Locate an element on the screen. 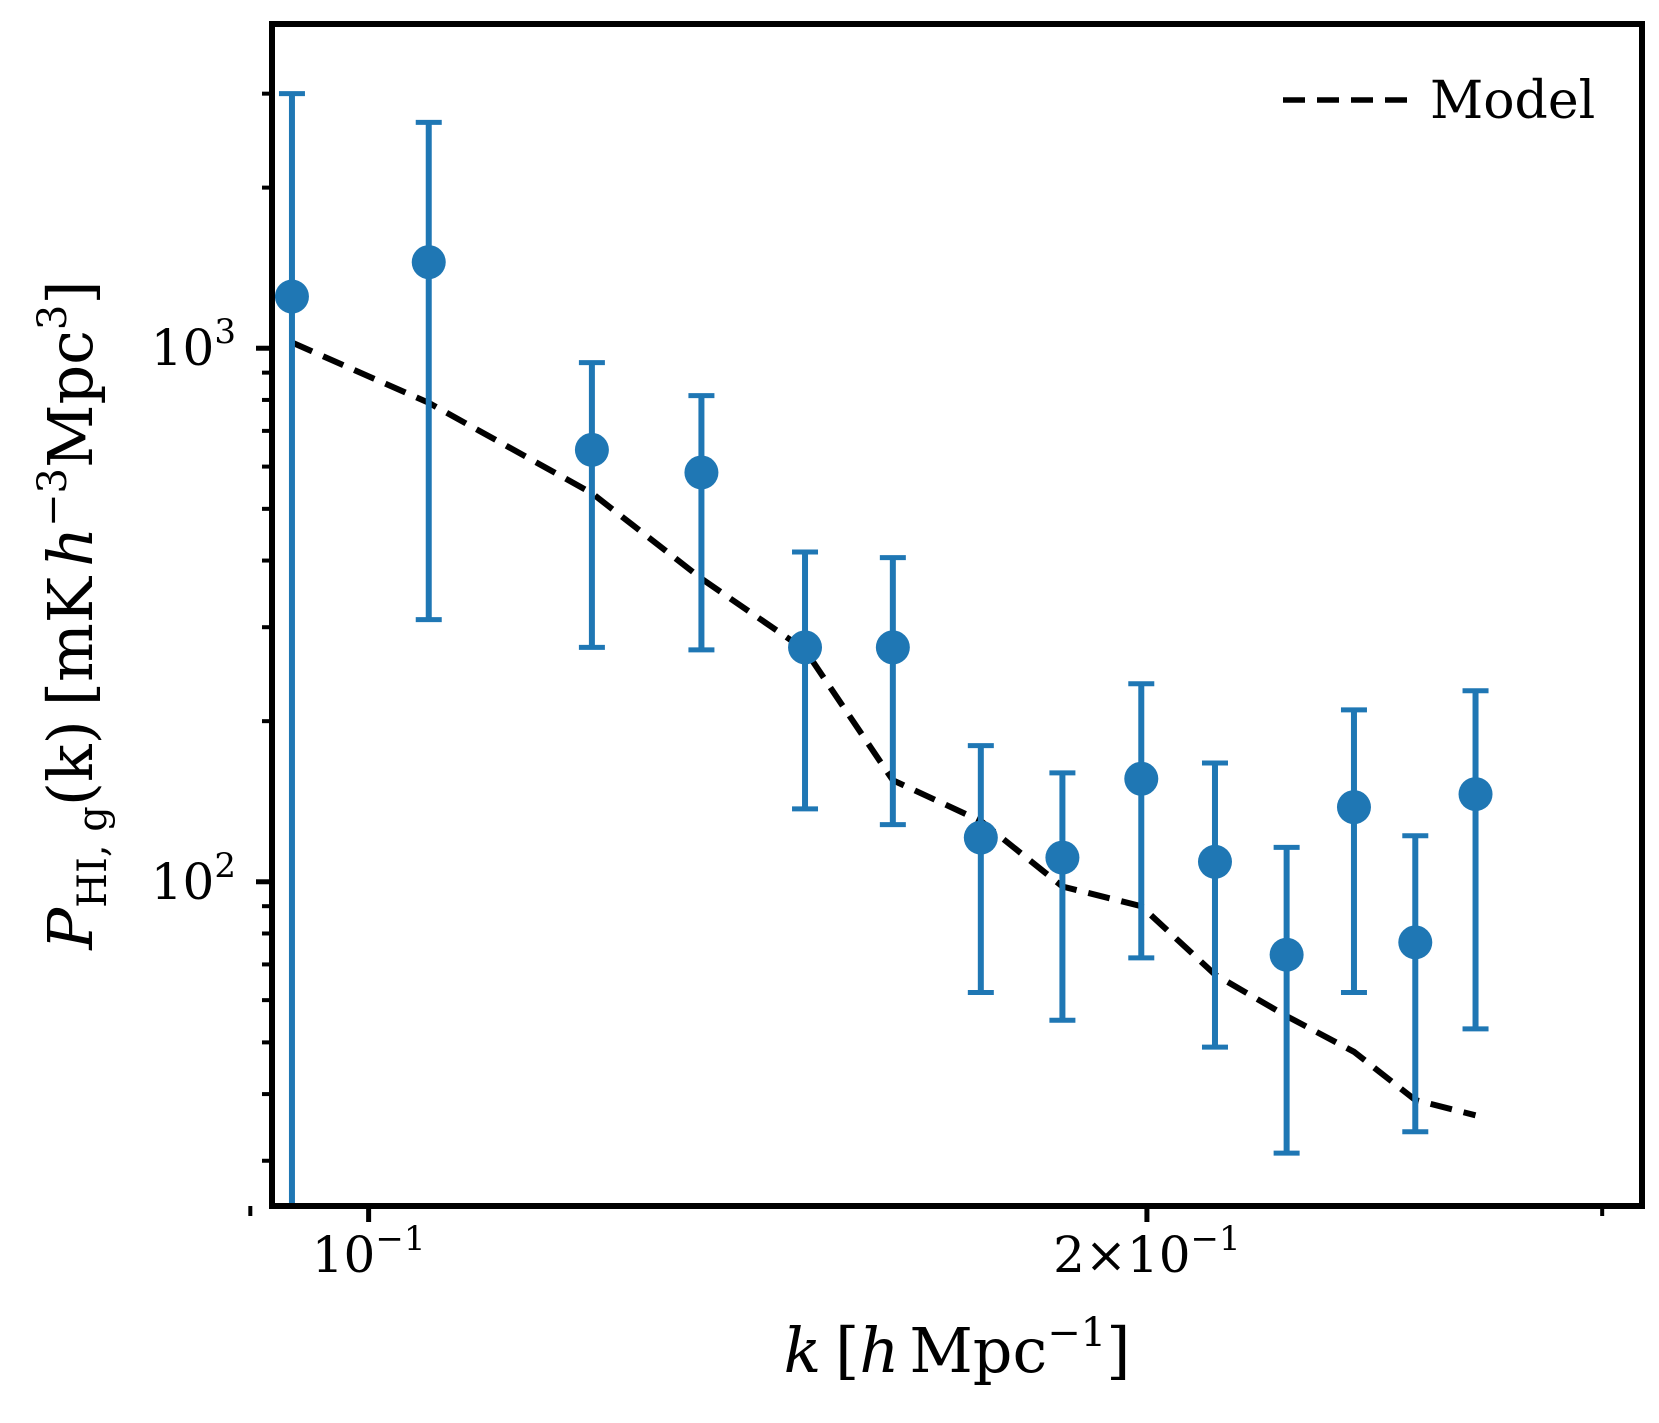 The height and width of the screenshot is (1423, 1659). x-label-k: k is located at coordinates (803, 1350).